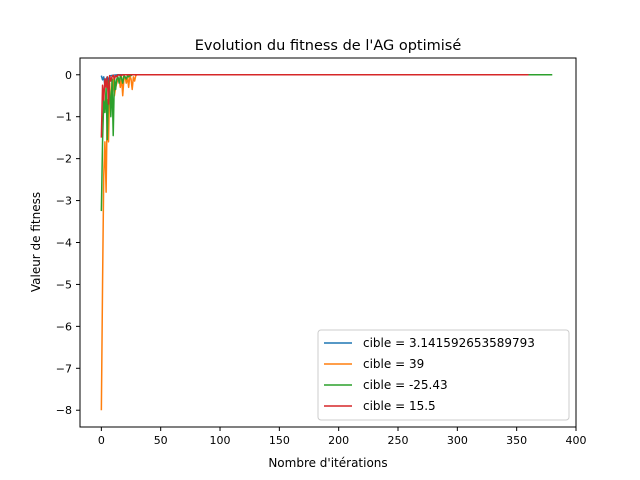 This screenshot has width=640, height=480. I want to click on legend-label-2: cible = 39, so click(393, 364).